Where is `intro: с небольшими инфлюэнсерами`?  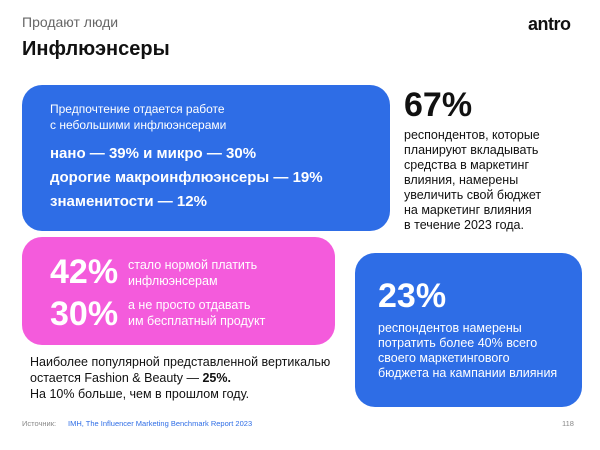 intro: с небольшими инфлюэнсерами is located at coordinates (138, 125).